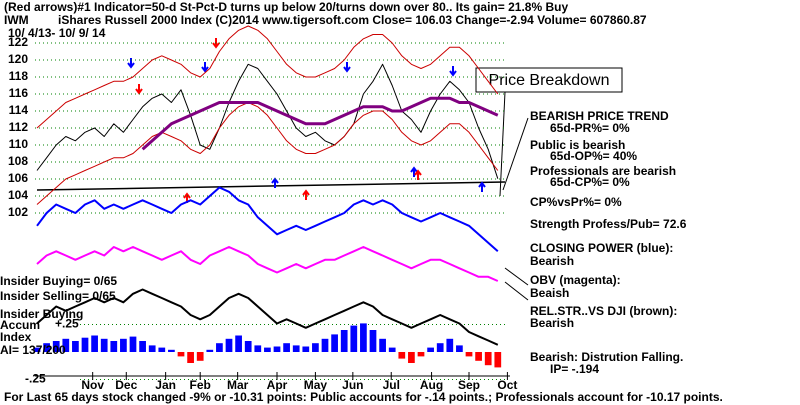  I want to click on note: IP= -.194, so click(574, 369).